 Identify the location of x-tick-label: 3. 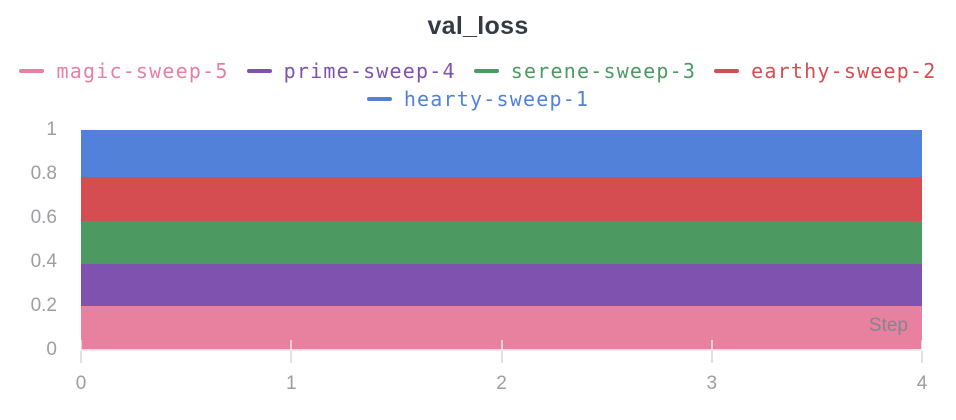
(712, 383).